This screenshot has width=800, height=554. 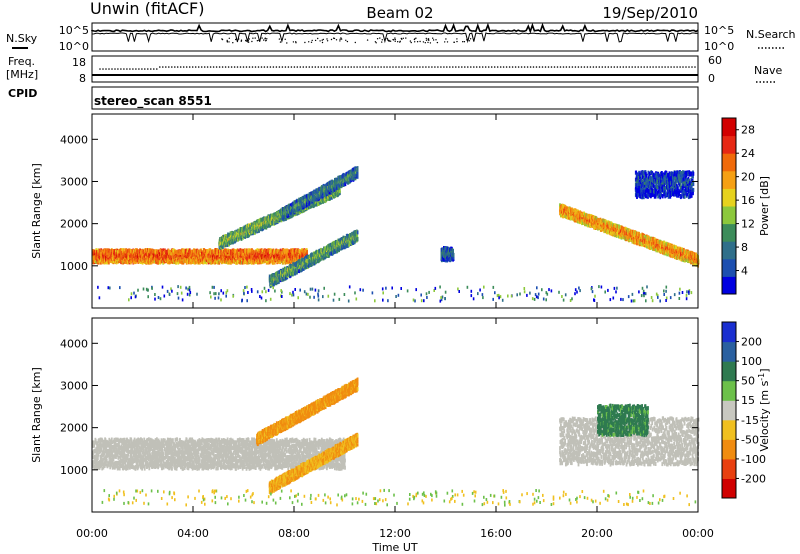 I want to click on cpid-label: CPID, so click(x=22, y=93).